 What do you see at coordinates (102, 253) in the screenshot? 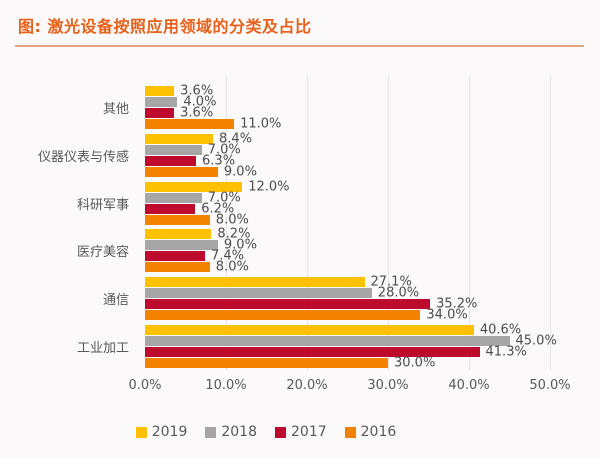
I see `category-label: 医疗美容` at bounding box center [102, 253].